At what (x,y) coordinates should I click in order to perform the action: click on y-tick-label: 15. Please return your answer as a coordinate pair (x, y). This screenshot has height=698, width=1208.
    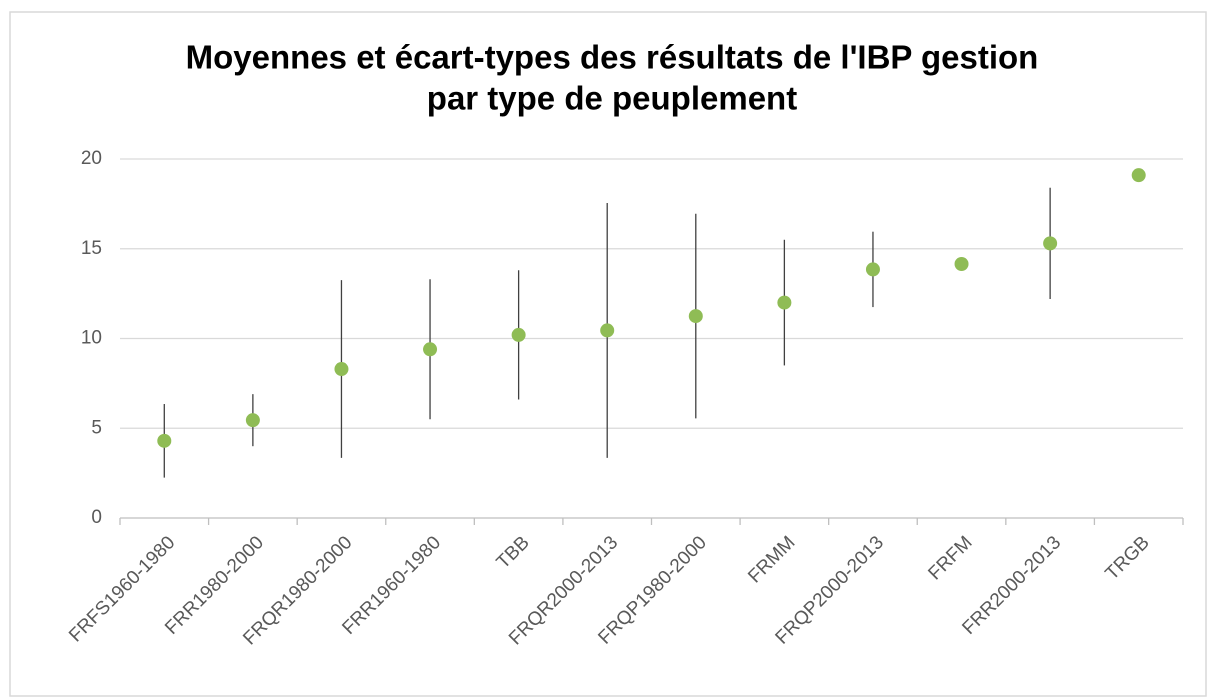
    Looking at the image, I should click on (91, 248).